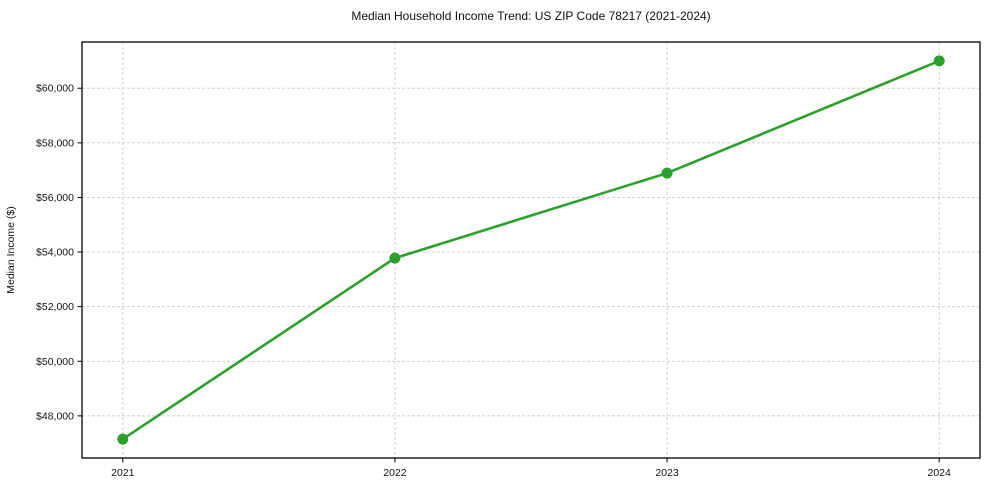 This screenshot has height=495, width=989. Describe the element at coordinates (123, 473) in the screenshot. I see `x-tick-label: 2021` at that location.